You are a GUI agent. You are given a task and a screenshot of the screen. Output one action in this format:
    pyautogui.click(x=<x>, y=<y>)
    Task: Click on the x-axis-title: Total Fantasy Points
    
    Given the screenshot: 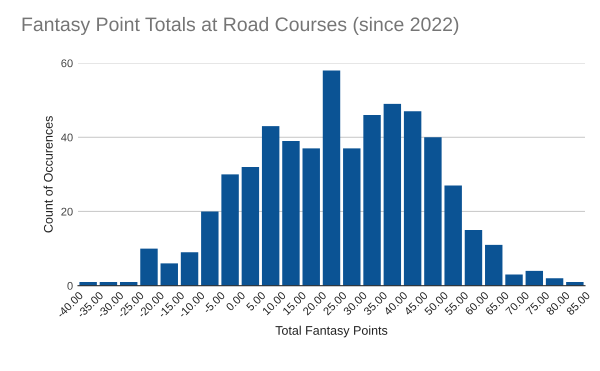 What is the action you would take?
    pyautogui.click(x=332, y=332)
    